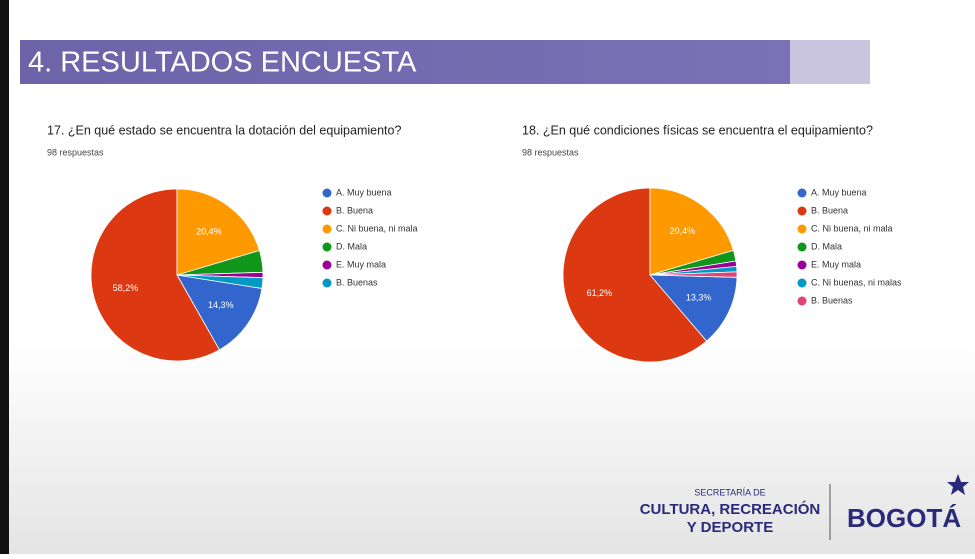 The width and height of the screenshot is (975, 559). Describe the element at coordinates (730, 527) in the screenshot. I see `logo-line: Y DEPORTE` at that location.